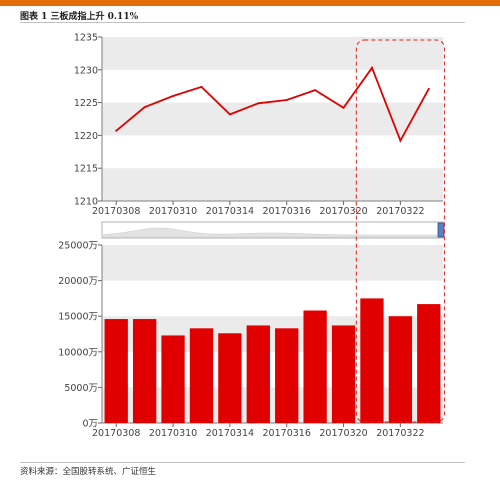 Image resolution: width=500 pixels, height=484 pixels. I want to click on line-chart-x-tick-label: 20170320, so click(343, 211).